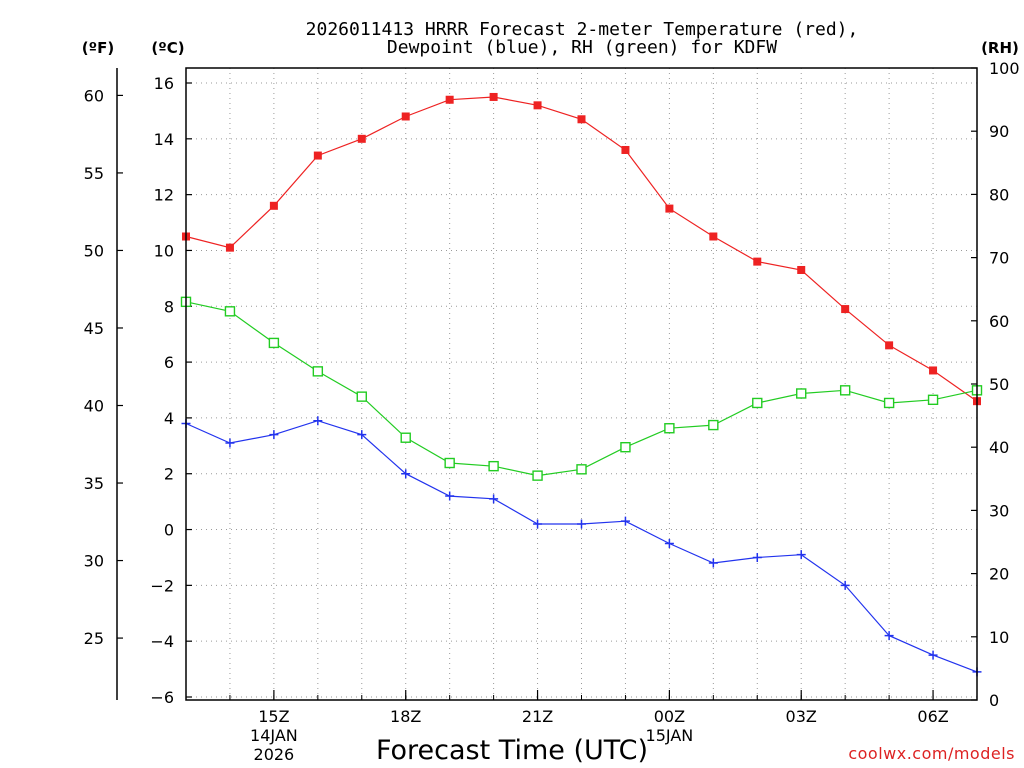 The width and height of the screenshot is (1024, 768). I want to click on rh-unit-label: (RH), so click(1000, 48).